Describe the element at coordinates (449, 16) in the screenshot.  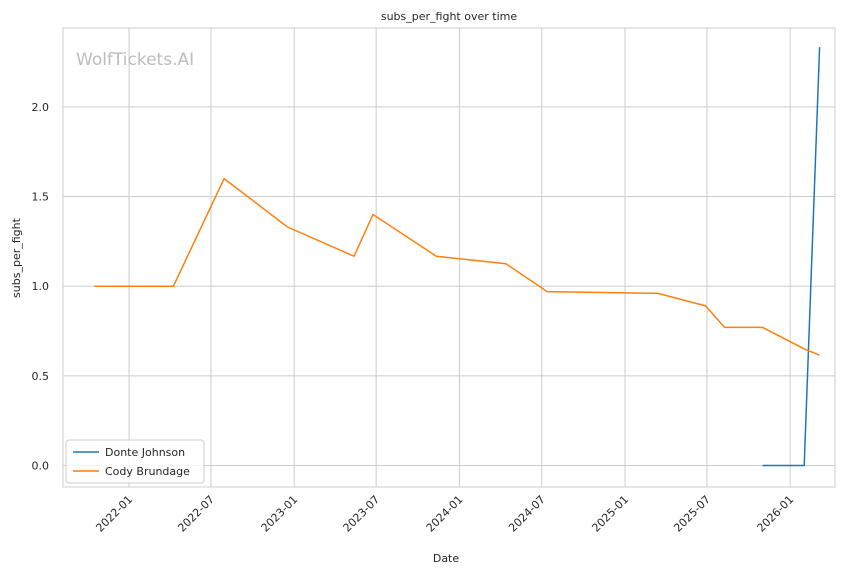
I see `chart-title: subs_per_fight over time` at that location.